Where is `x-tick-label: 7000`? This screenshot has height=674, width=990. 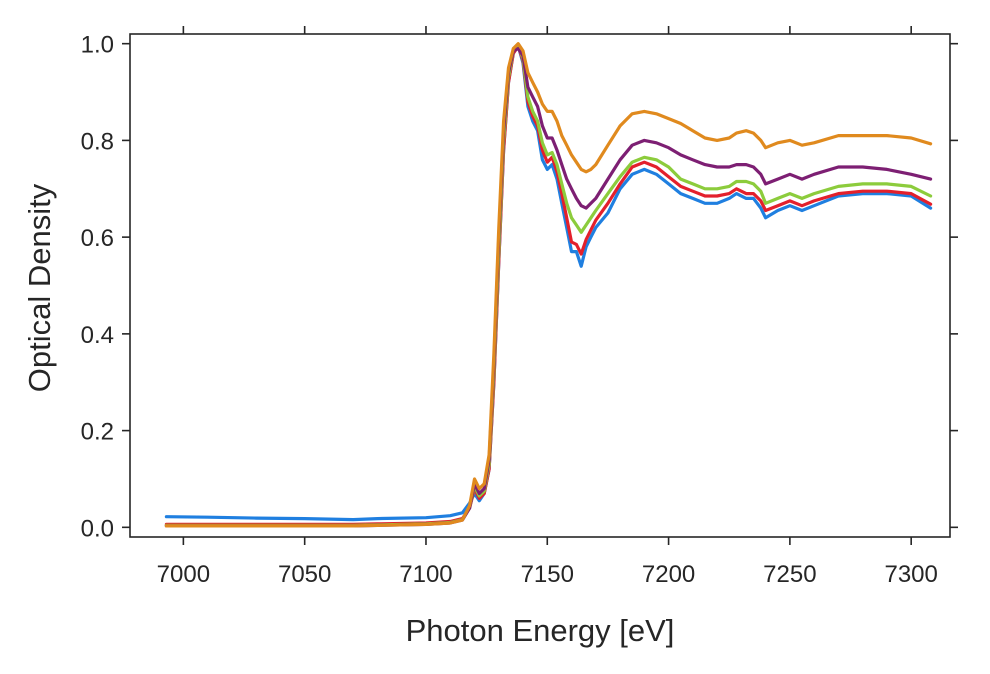
x-tick-label: 7000 is located at coordinates (183, 574).